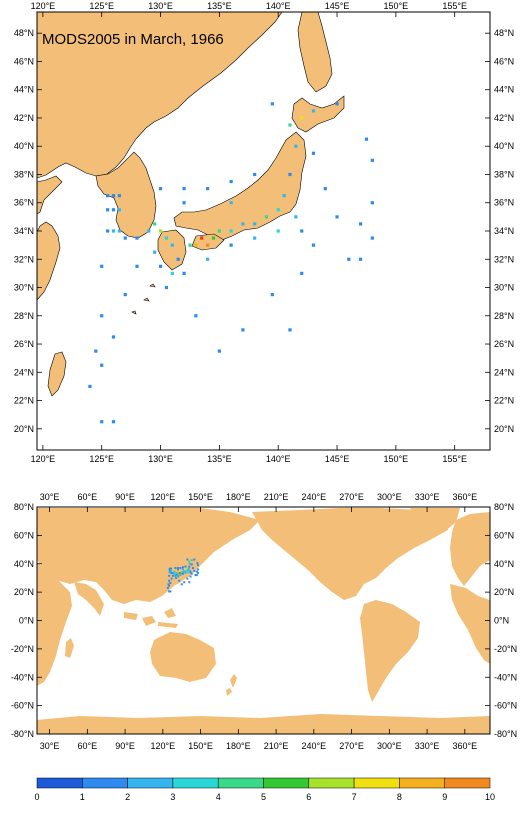 The image size is (529, 813). What do you see at coordinates (501, 621) in the screenshot?
I see `global-lat-label-right: 0°N` at bounding box center [501, 621].